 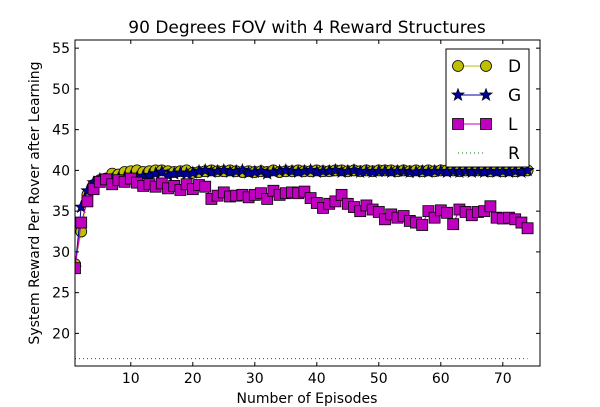 What do you see at coordinates (307, 399) in the screenshot?
I see `x-axis-label: Number of Episodes` at bounding box center [307, 399].